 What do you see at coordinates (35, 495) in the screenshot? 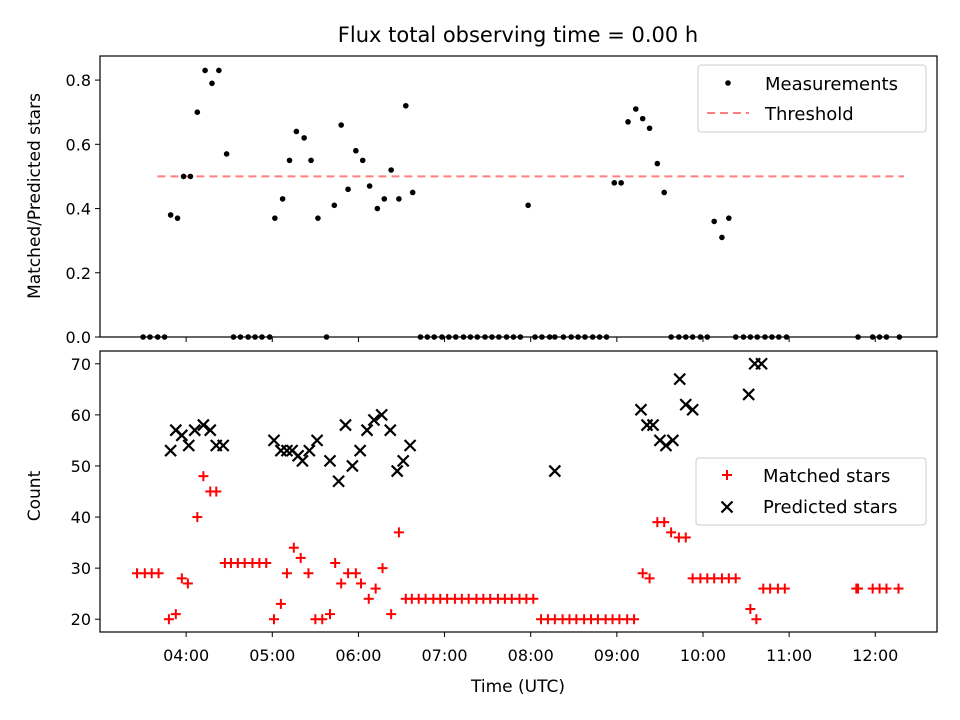
I see `bottom-y-axis-label: Count` at bounding box center [35, 495].